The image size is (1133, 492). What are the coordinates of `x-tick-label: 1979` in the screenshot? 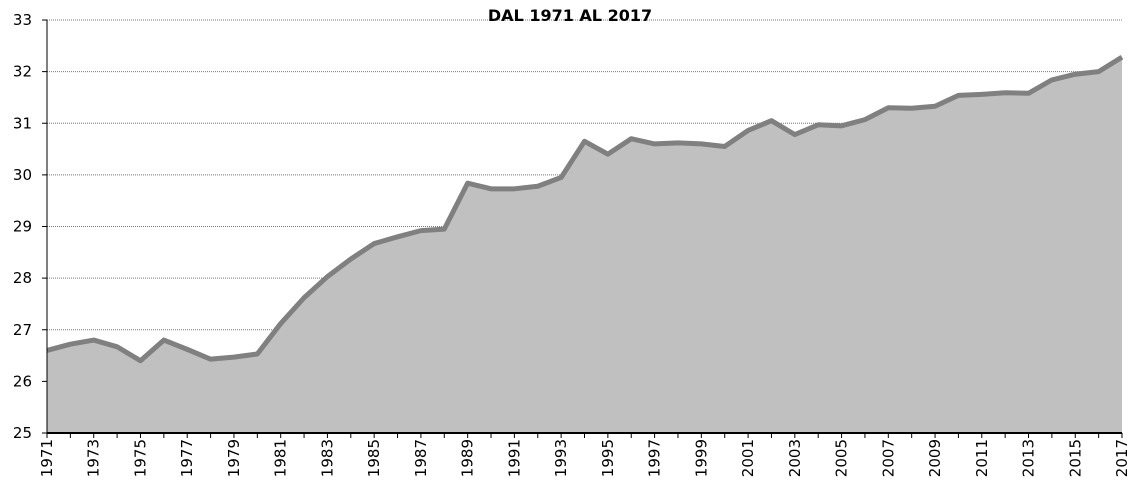 It's located at (234, 458).